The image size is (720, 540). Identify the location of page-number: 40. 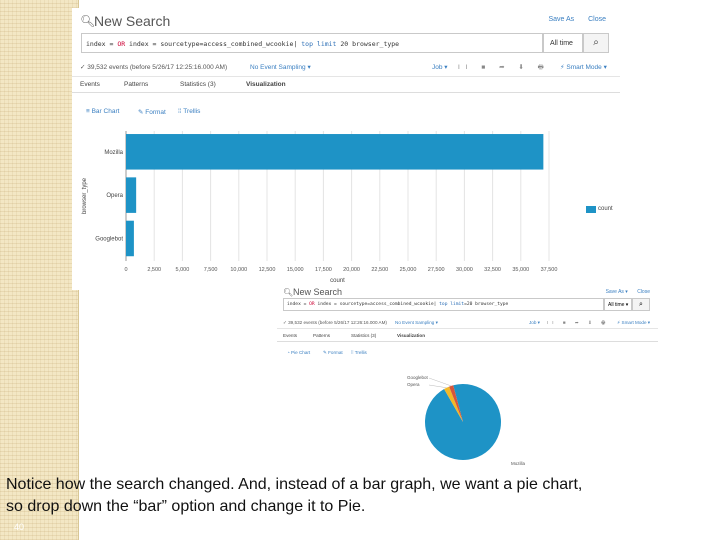
(19, 527).